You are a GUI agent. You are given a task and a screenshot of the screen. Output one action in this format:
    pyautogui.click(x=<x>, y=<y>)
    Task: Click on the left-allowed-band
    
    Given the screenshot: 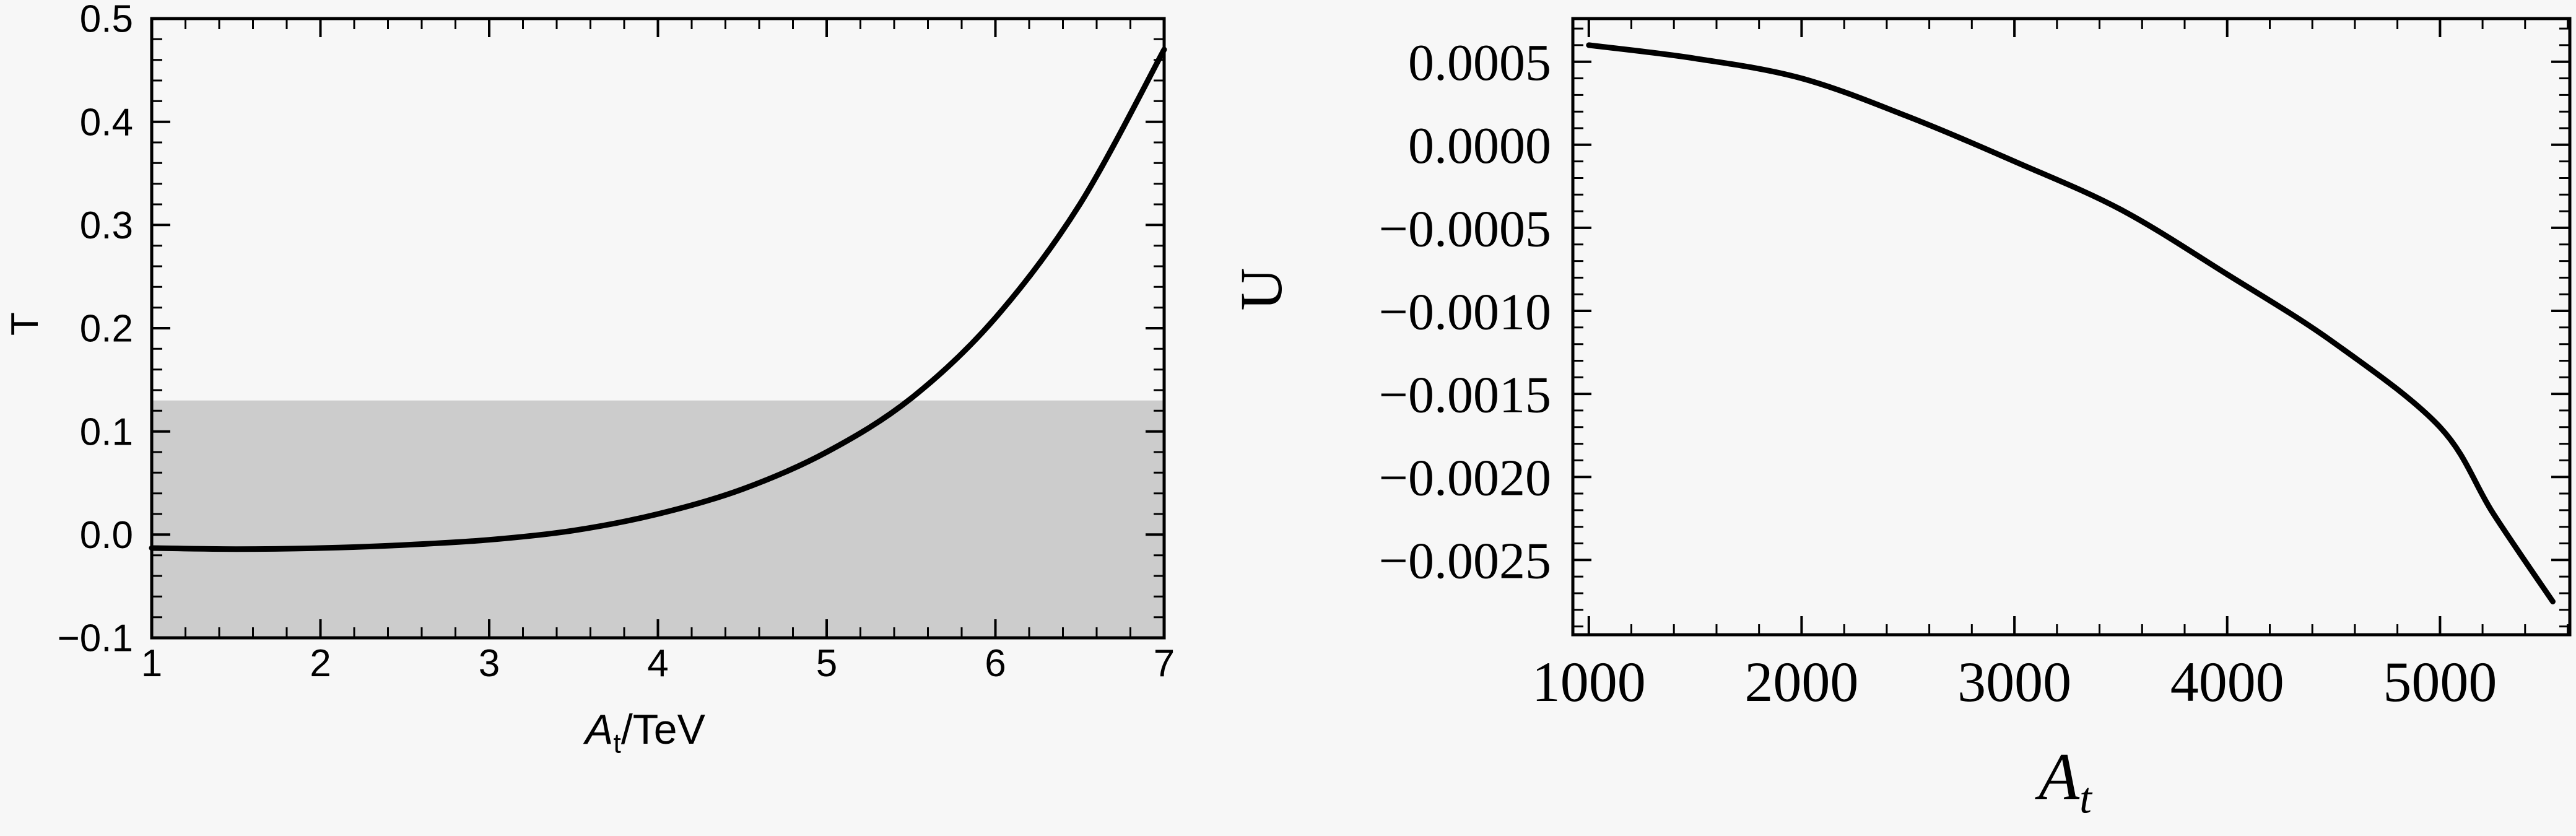 What is the action you would take?
    pyautogui.click(x=658, y=519)
    